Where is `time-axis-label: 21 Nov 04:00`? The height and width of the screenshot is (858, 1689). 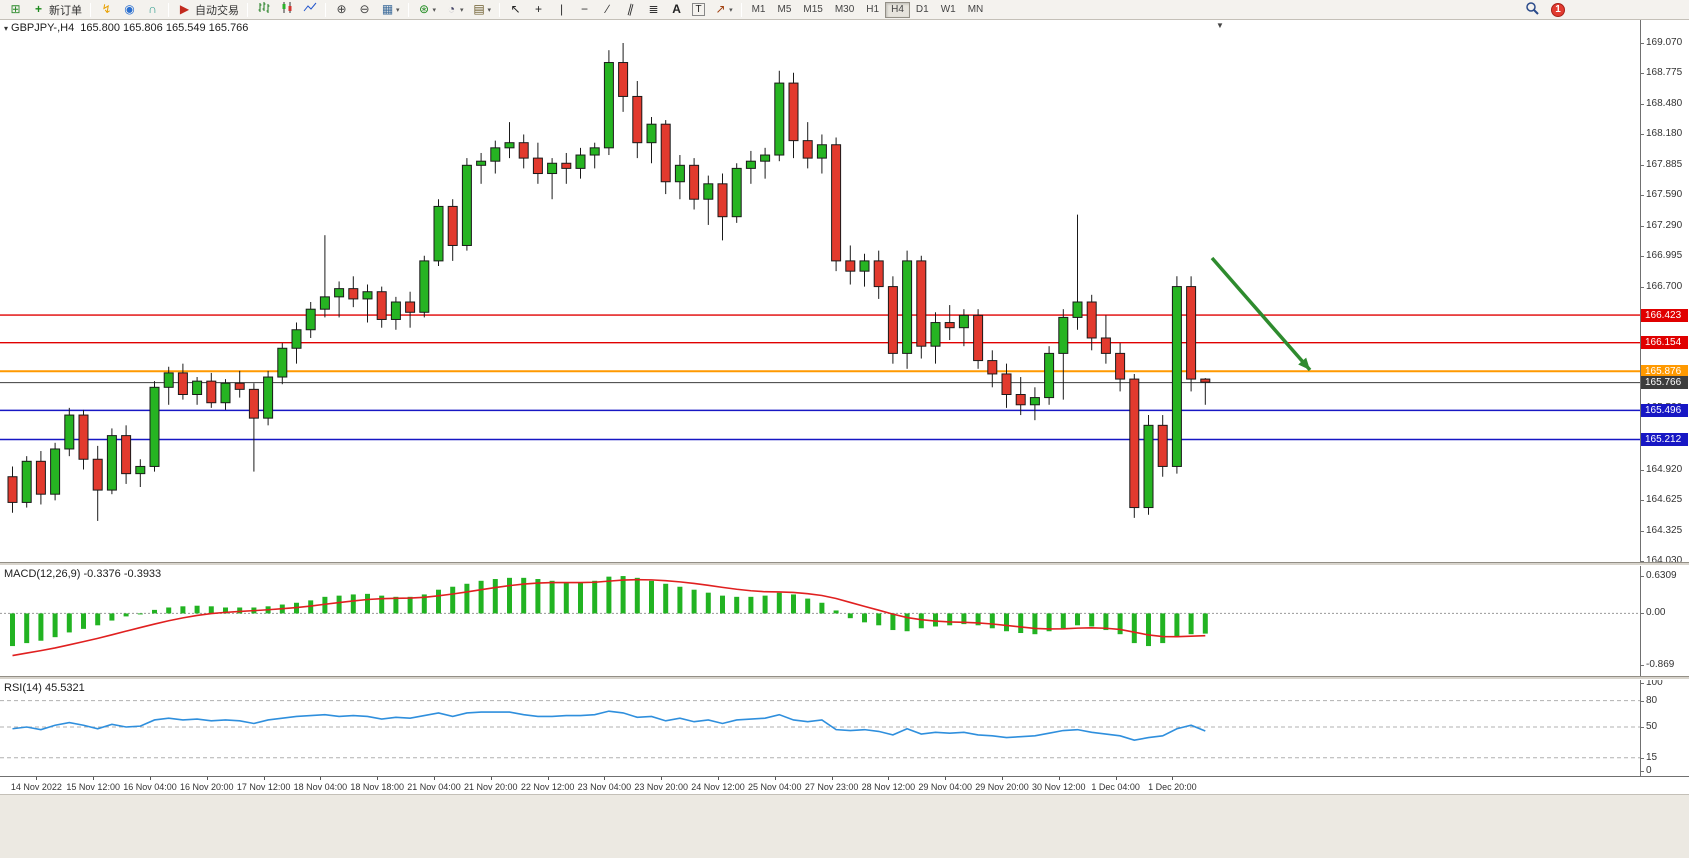
time-axis-label: 21 Nov 04:00 is located at coordinates (434, 787).